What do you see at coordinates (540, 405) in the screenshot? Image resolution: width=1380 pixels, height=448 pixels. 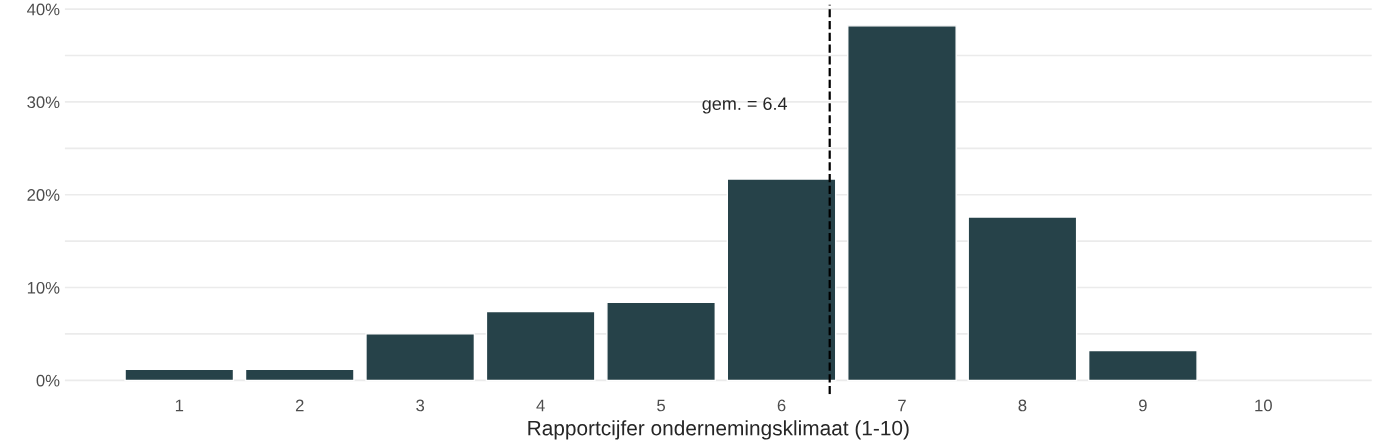 I see `x-tick-label: 4` at bounding box center [540, 405].